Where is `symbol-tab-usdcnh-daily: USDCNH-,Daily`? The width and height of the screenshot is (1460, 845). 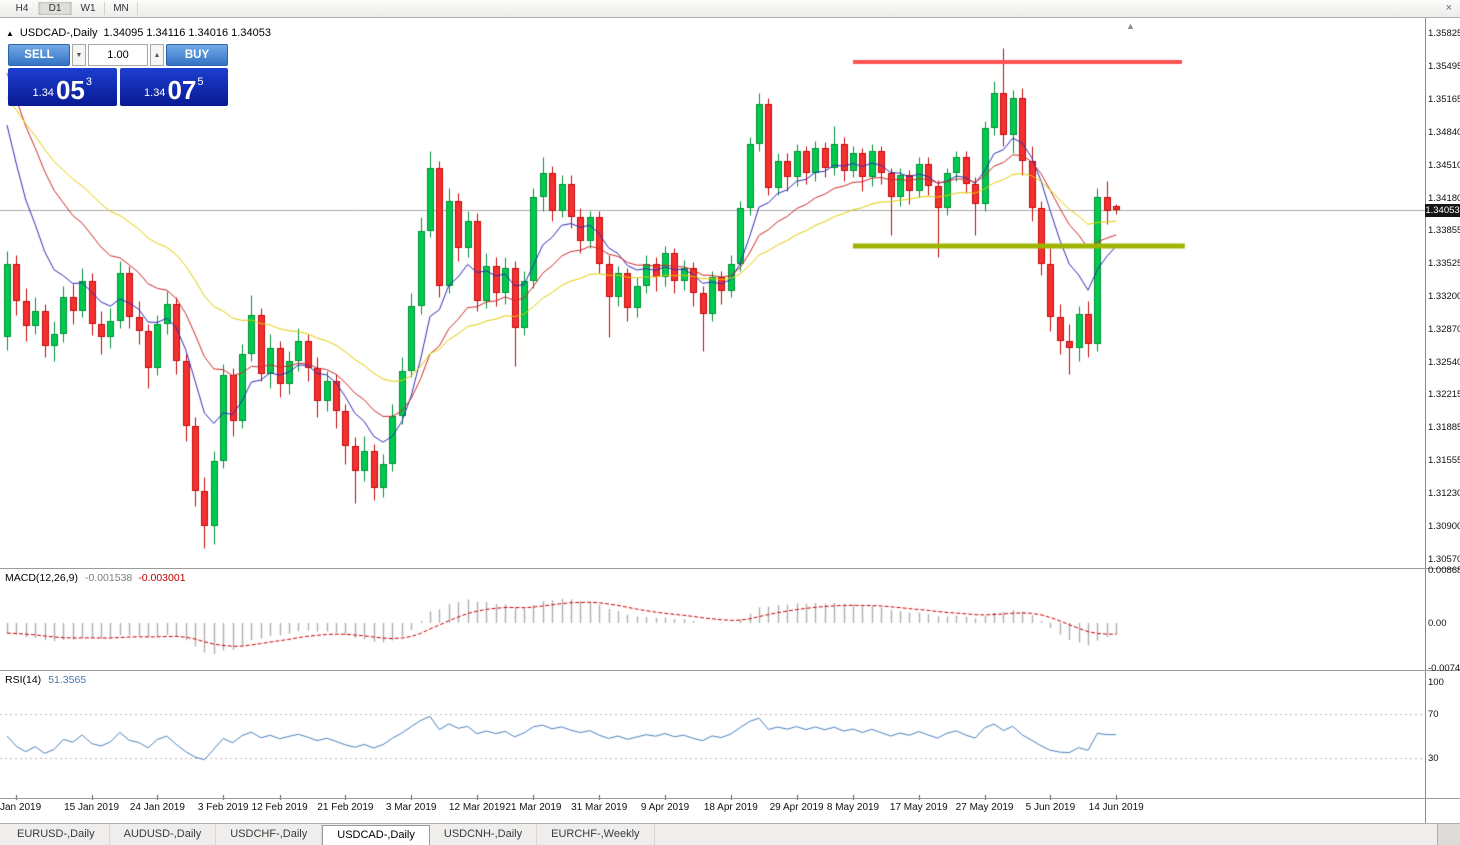 symbol-tab-usdcnh-daily: USDCNH-,Daily is located at coordinates (484, 834).